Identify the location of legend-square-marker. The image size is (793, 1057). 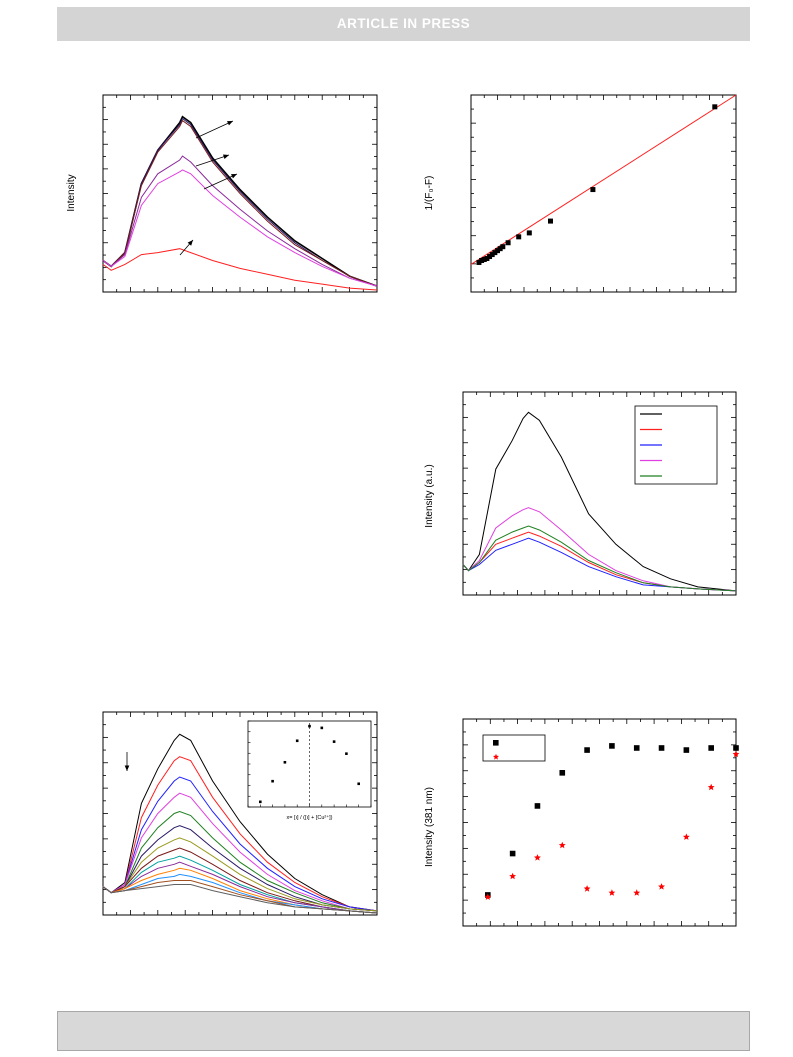
(496, 743).